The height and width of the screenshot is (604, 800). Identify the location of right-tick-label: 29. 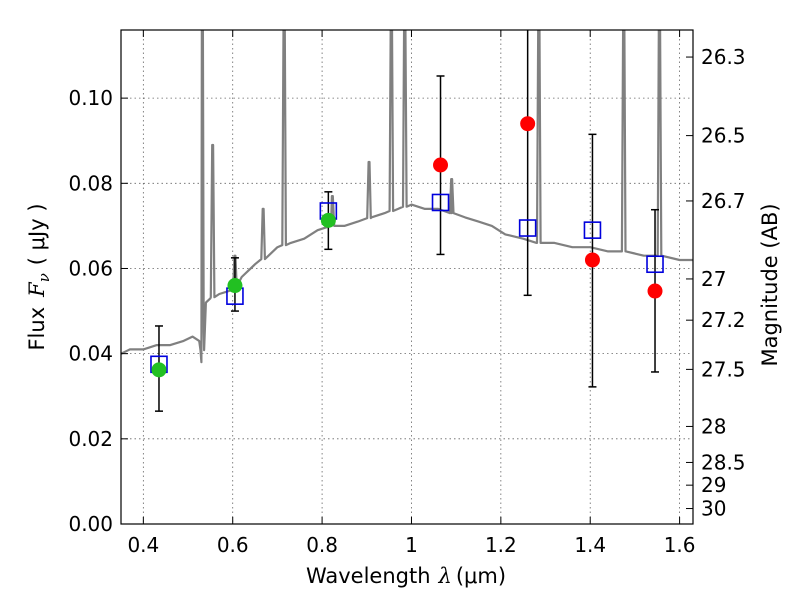
(713, 485).